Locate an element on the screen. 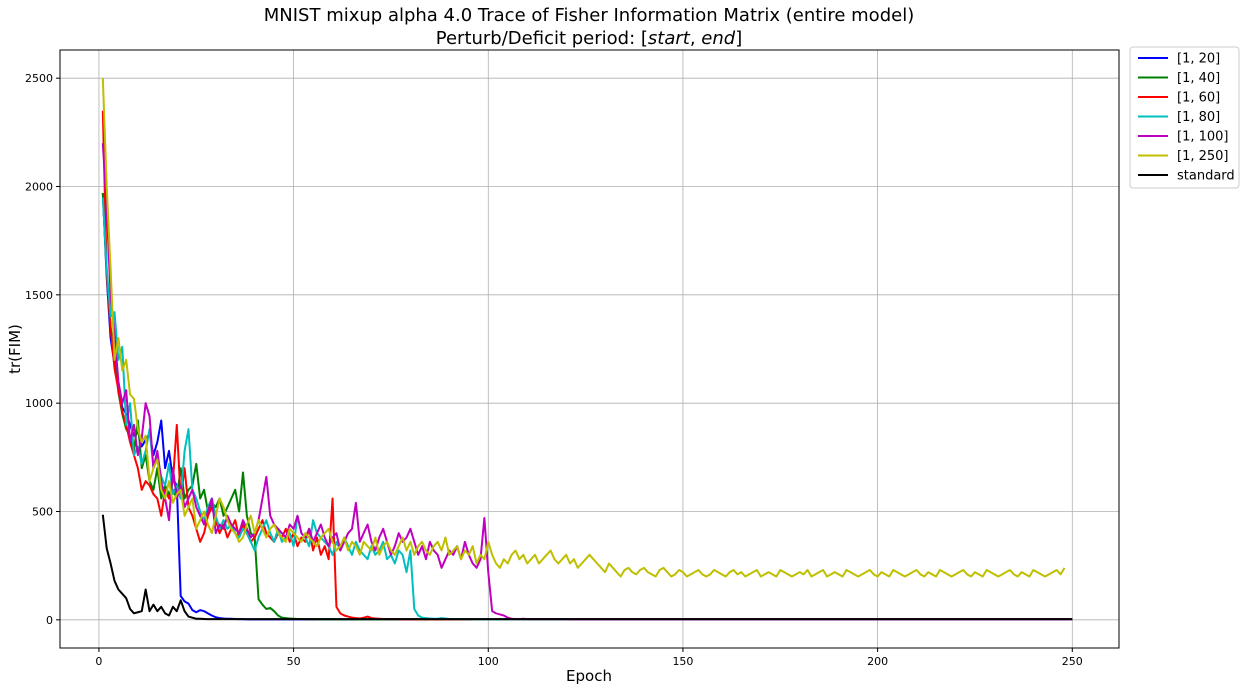  y-tick-label: 1500 is located at coordinates (39, 295).